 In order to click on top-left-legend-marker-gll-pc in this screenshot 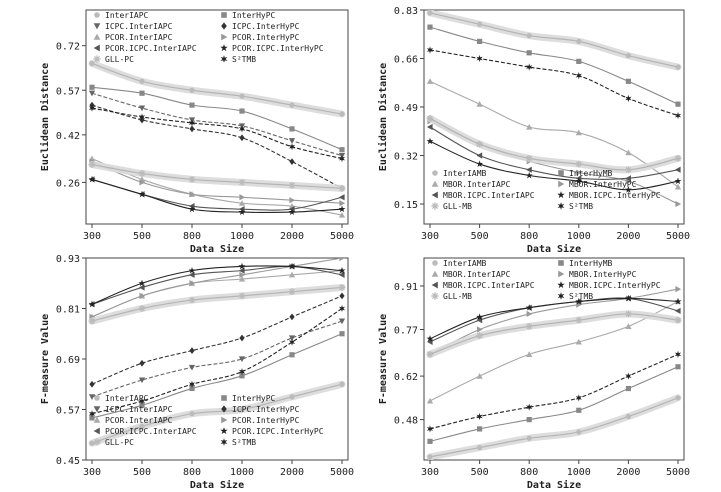, I will do `click(97, 59)`.